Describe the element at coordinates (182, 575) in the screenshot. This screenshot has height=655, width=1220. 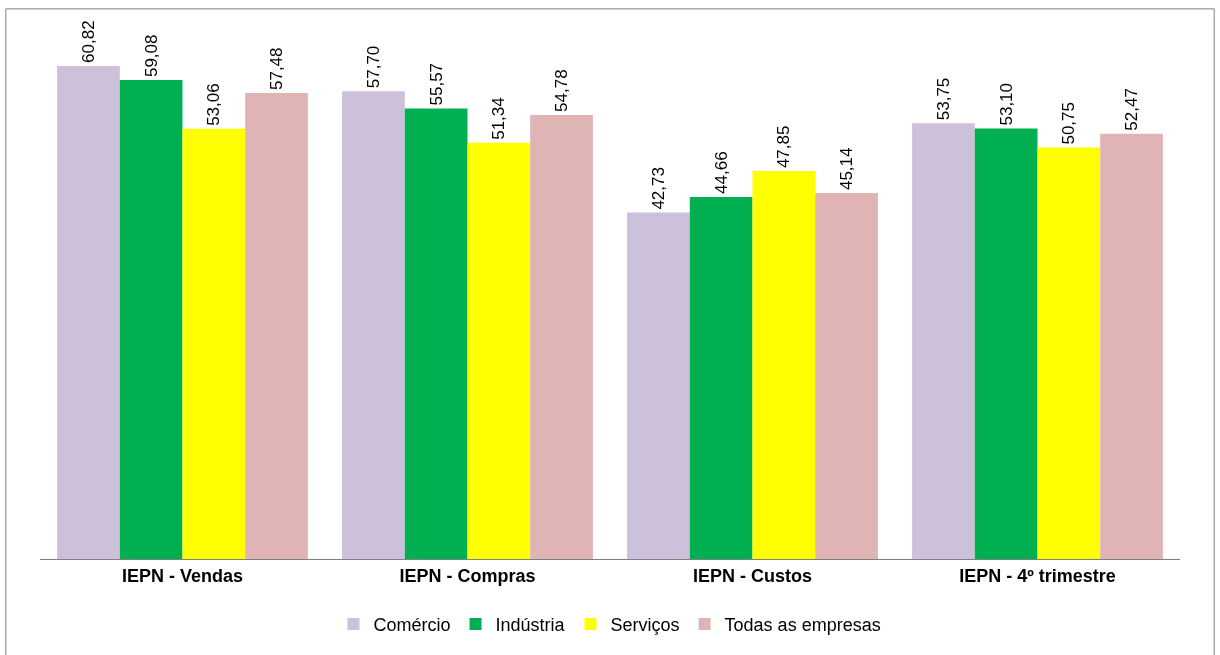
I see `x-tick-label: IEPN - Vendas` at that location.